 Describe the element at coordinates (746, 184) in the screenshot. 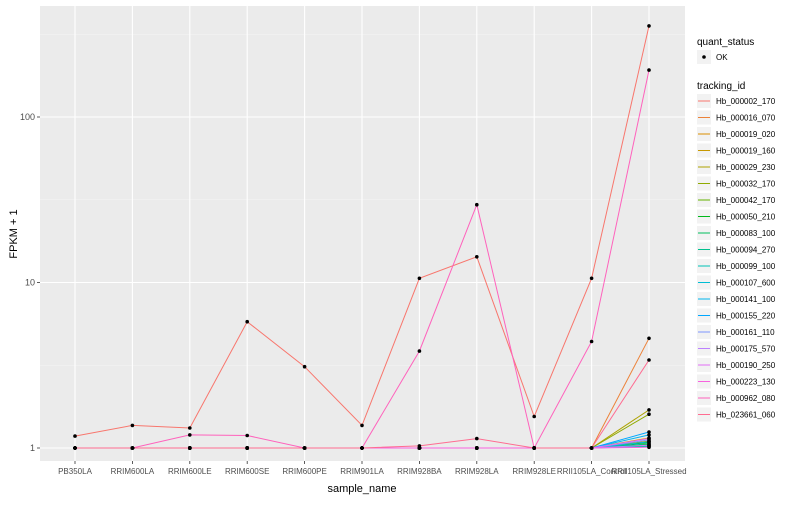

I see `legend-series-label: Hb_000032_170` at that location.